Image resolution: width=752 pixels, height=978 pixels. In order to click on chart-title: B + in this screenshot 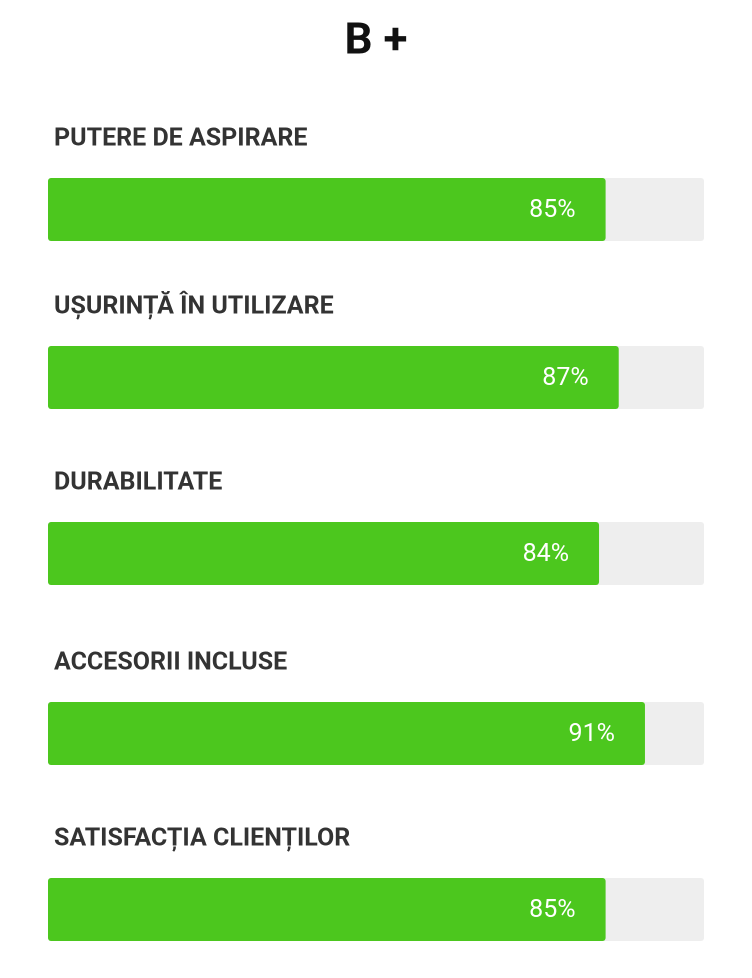, I will do `click(376, 39)`.